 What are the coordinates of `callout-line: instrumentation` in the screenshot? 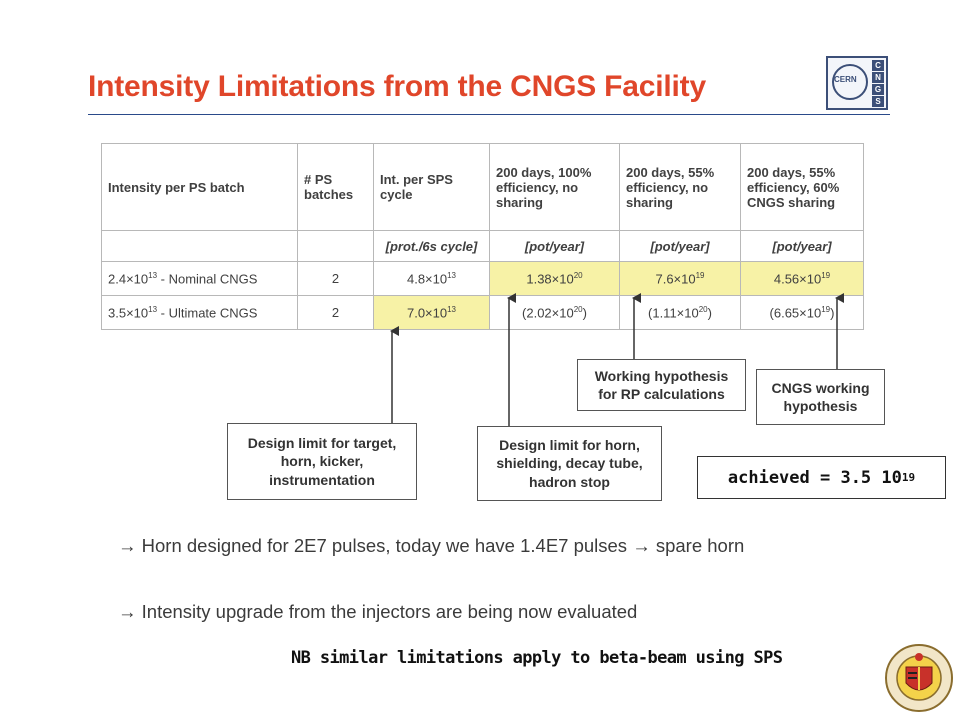 It's located at (322, 479).